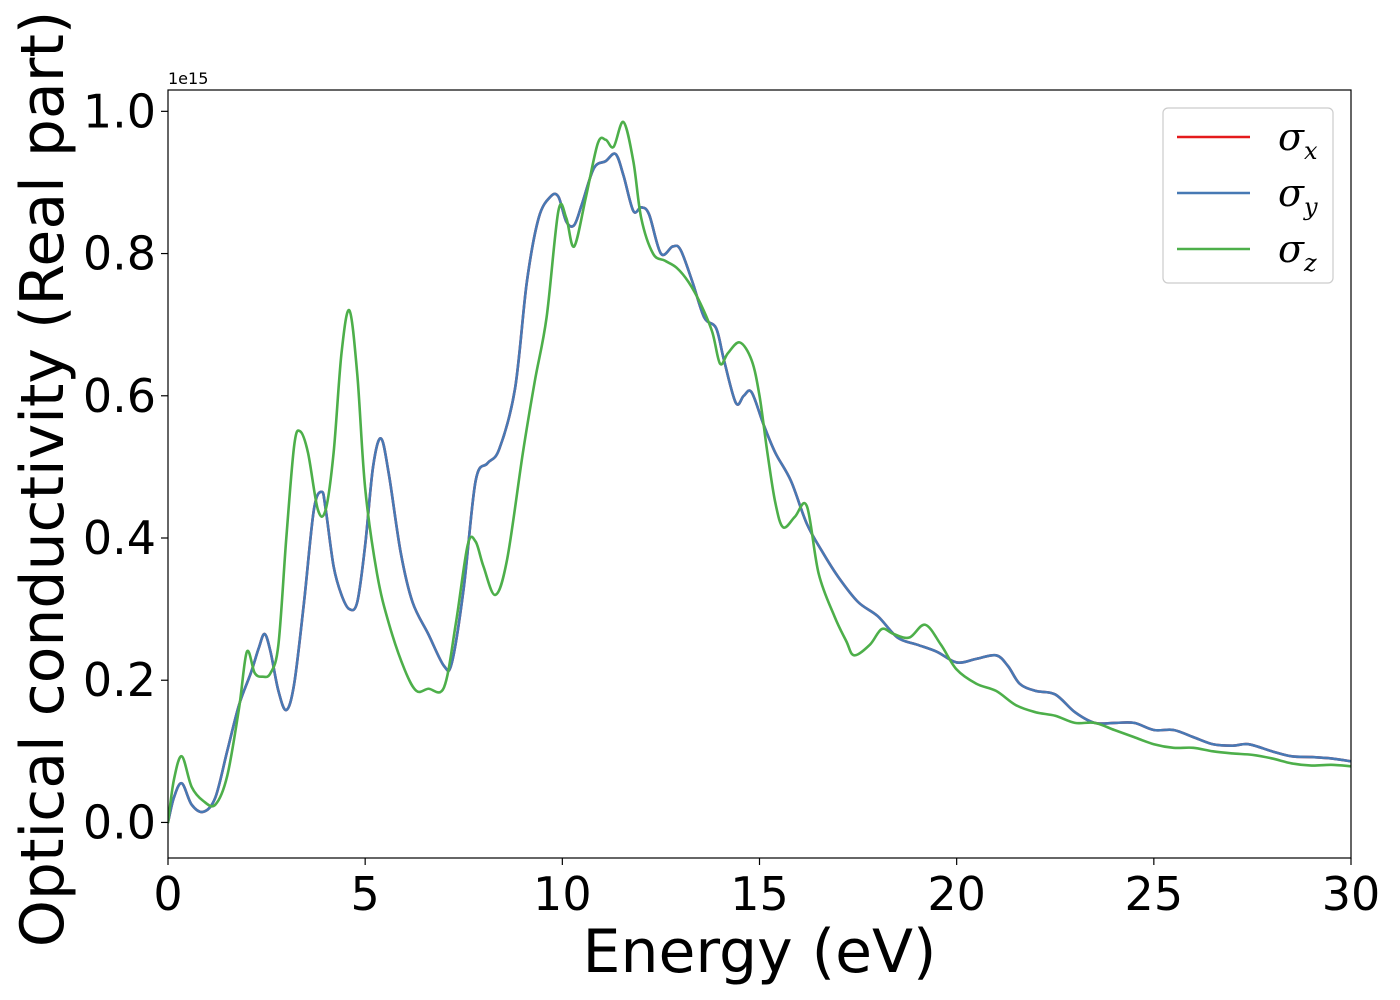 This screenshot has width=1400, height=1000. Describe the element at coordinates (43, 479) in the screenshot. I see `y-axis-label: Optical conductivity (Real part)` at that location.